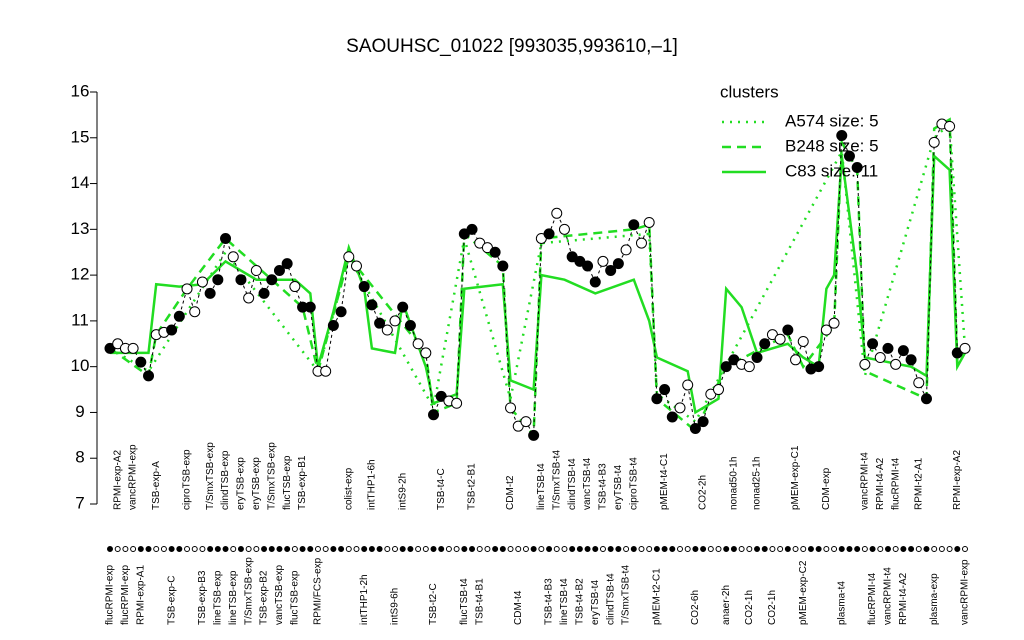  I want to click on x-tick-label: pMEM-t4-C1, so click(664, 481).